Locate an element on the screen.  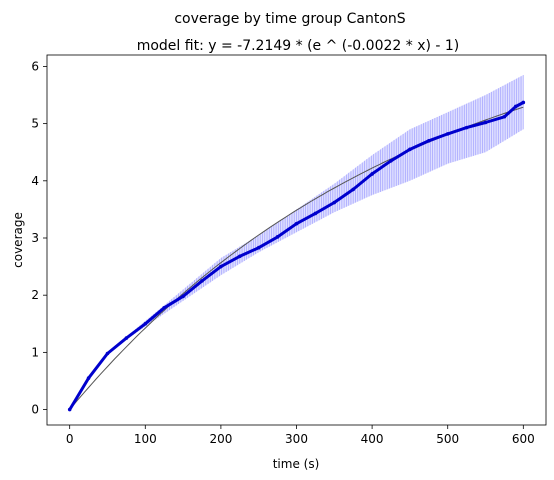
y-tick-label: 3 is located at coordinates (35, 238).